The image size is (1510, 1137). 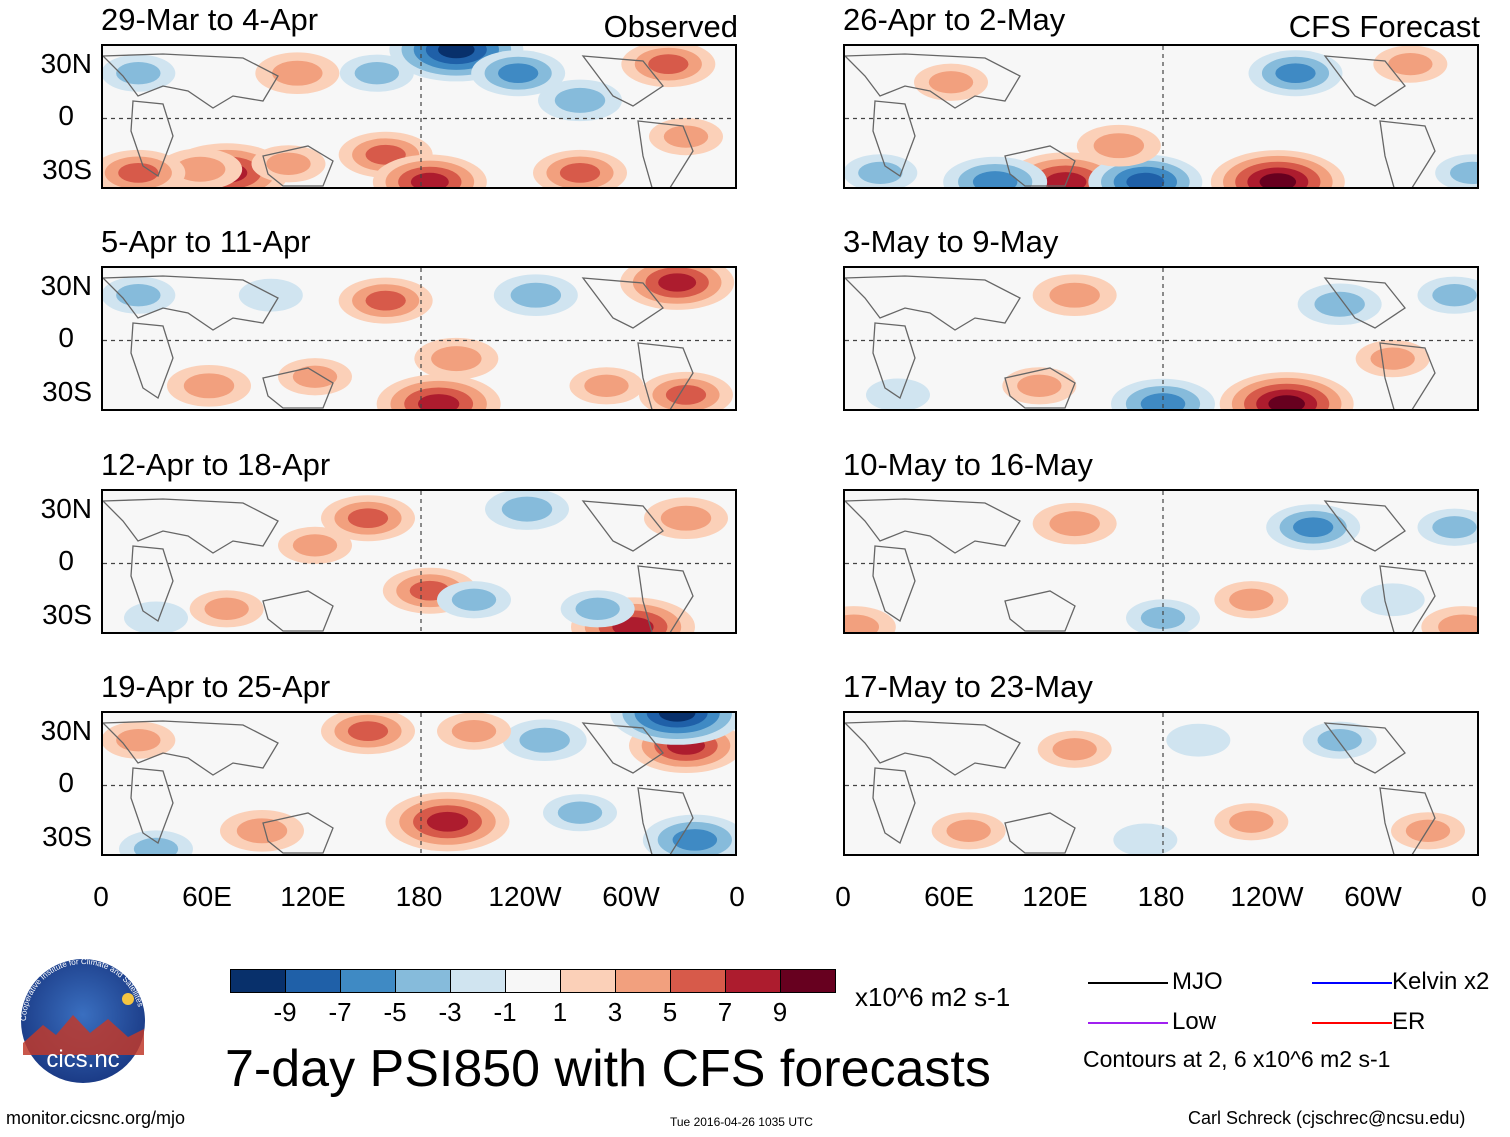 What do you see at coordinates (670, 26) in the screenshot?
I see `observed-header: Observed` at bounding box center [670, 26].